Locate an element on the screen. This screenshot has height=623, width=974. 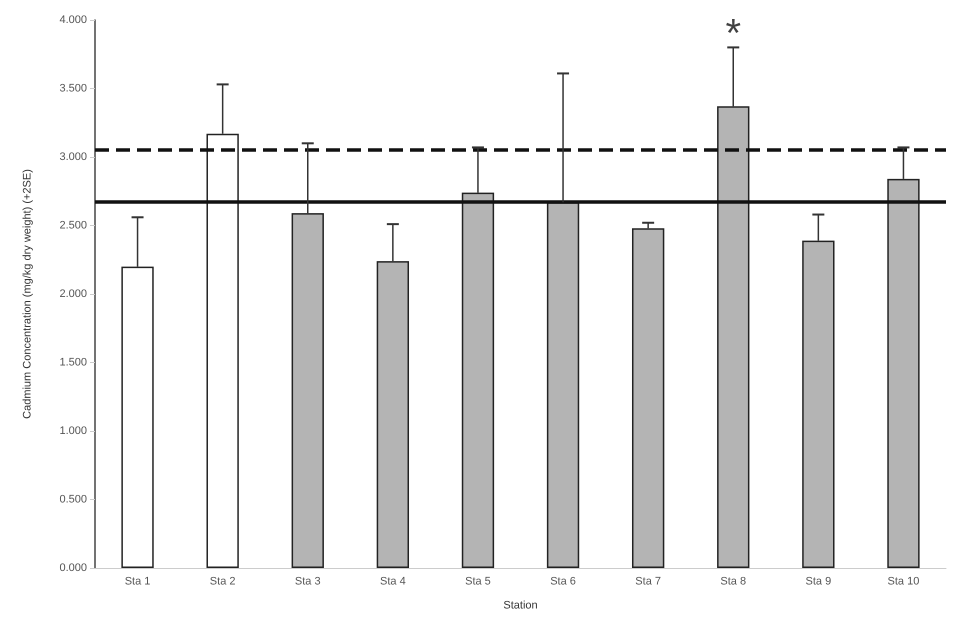
y-tick-label: 0.500 is located at coordinates (73, 500).